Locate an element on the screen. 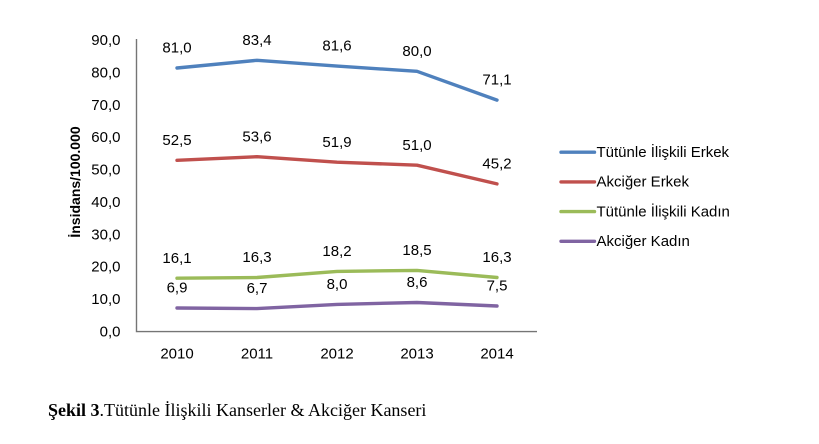 The image size is (819, 444). svg-text: 70,0 is located at coordinates (105, 105).